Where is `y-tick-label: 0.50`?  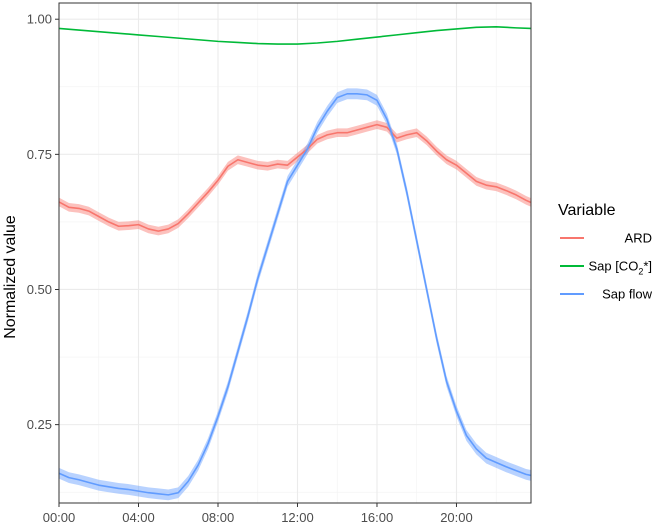
y-tick-label: 0.50 is located at coordinates (39, 289).